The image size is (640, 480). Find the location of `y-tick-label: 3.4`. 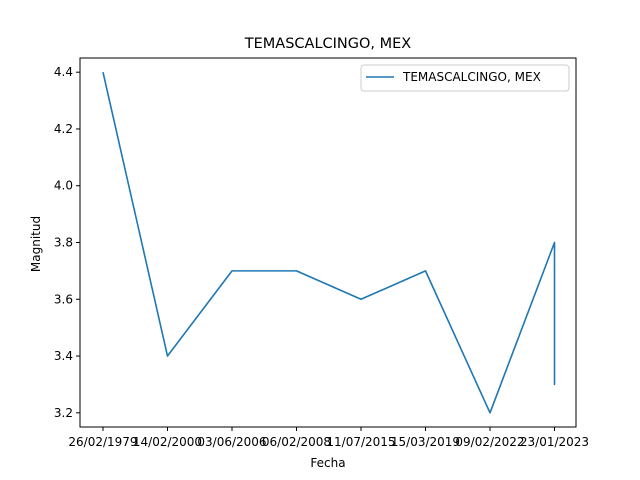

y-tick-label: 3.4 is located at coordinates (63, 356).